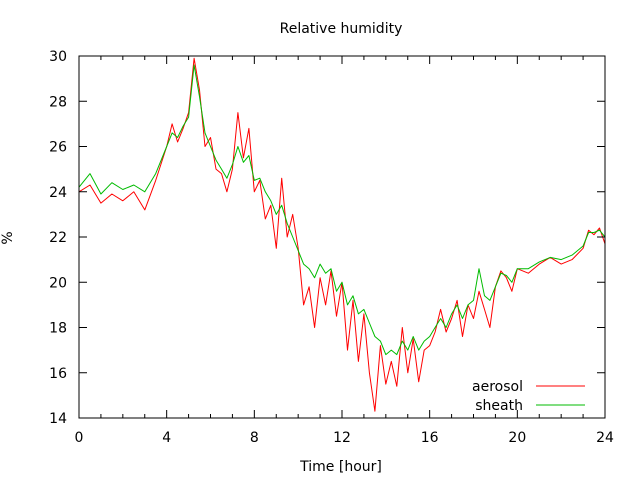 Image resolution: width=640 pixels, height=480 pixels. Describe the element at coordinates (58, 283) in the screenshot. I see `y-tick-label: 20` at that location.